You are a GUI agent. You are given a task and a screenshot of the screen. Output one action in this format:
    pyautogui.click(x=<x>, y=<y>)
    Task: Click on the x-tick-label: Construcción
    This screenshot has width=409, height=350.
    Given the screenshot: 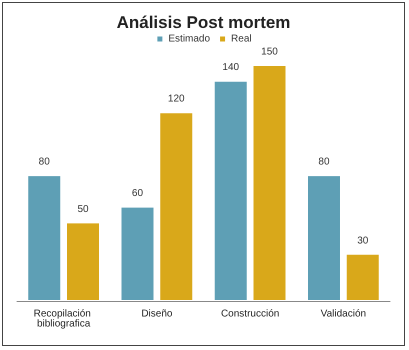 What is the action you would take?
    pyautogui.click(x=250, y=314)
    